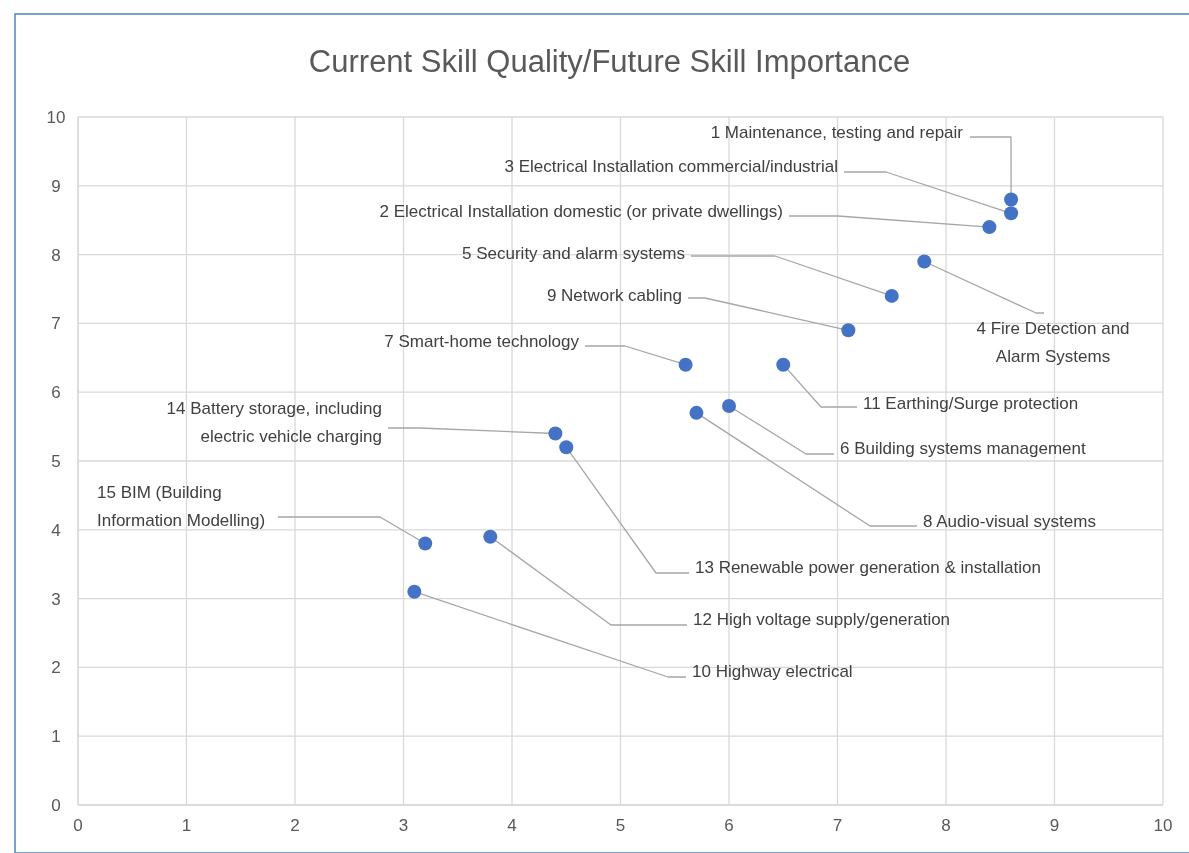 The height and width of the screenshot is (853, 1189). I want to click on y-tick-label: 9, so click(56, 186).